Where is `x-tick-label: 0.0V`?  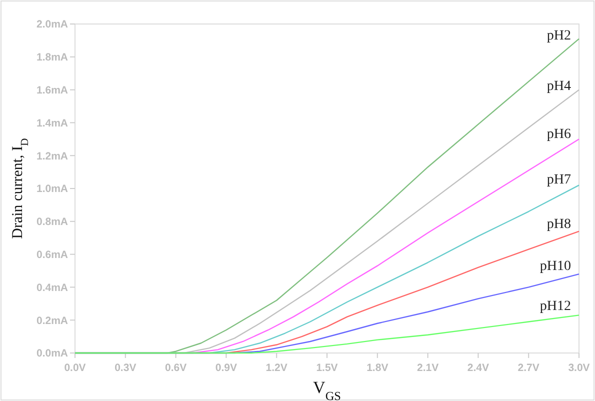 x-tick-label: 0.0V is located at coordinates (75, 368).